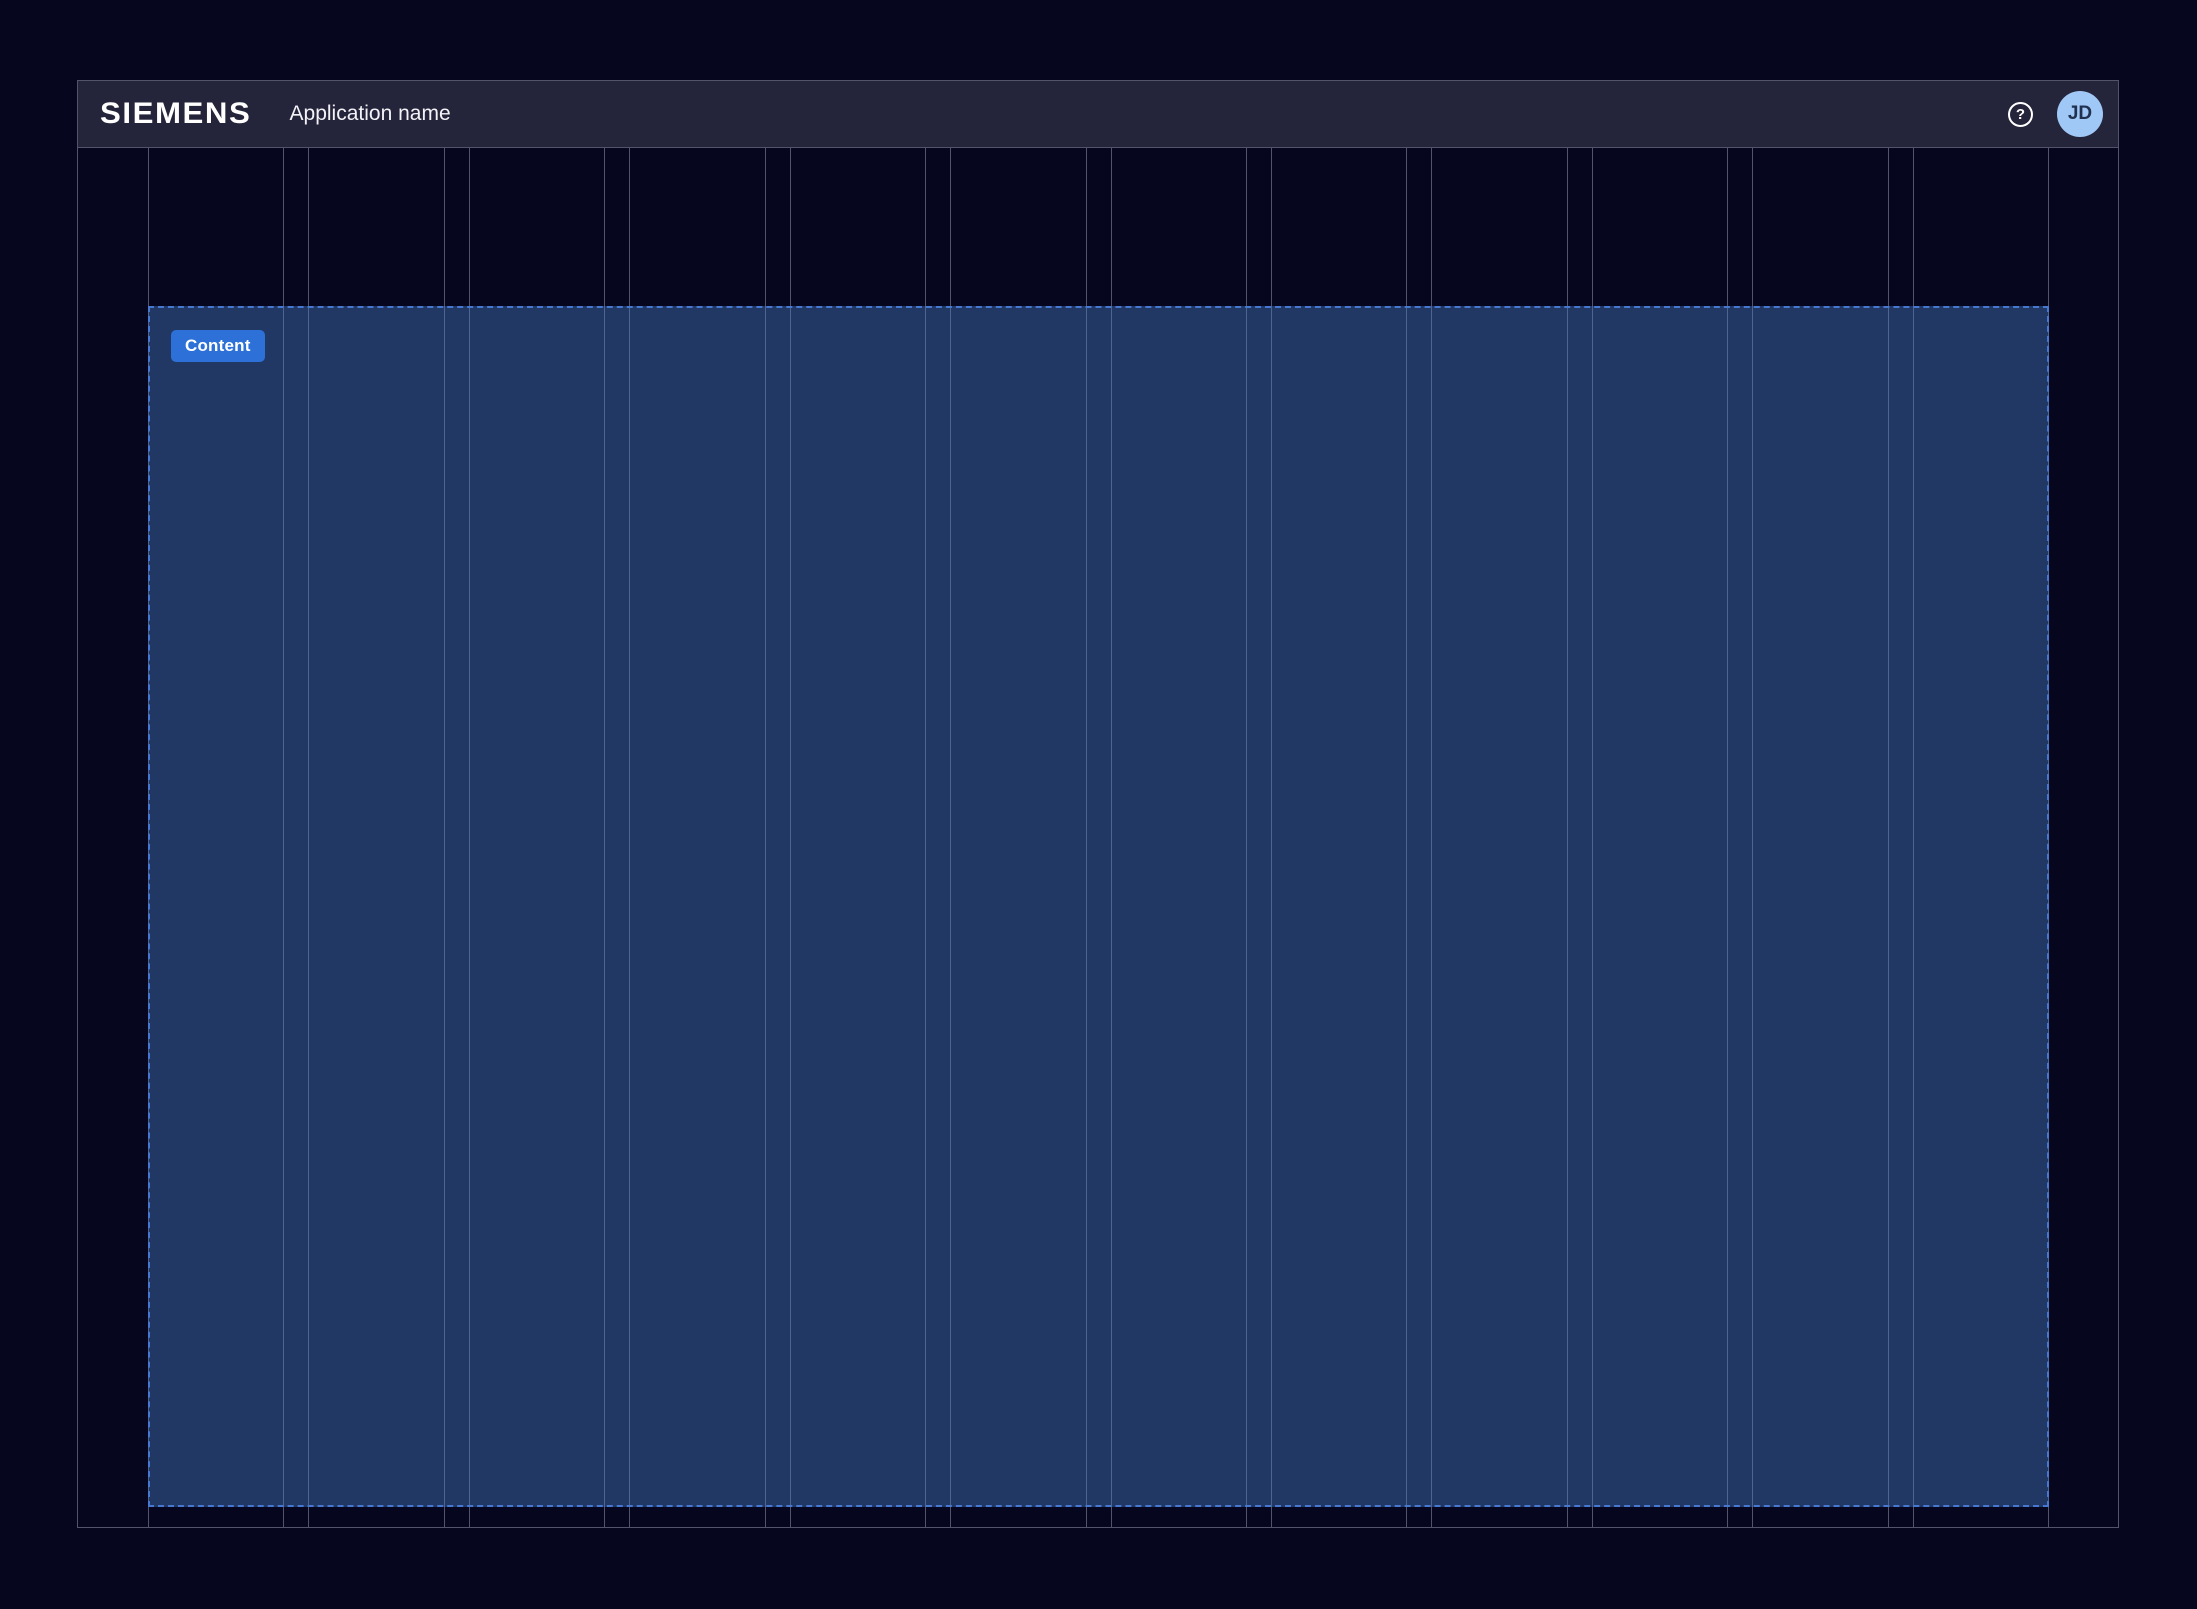  I want to click on user-avatar: JD, so click(2080, 114).